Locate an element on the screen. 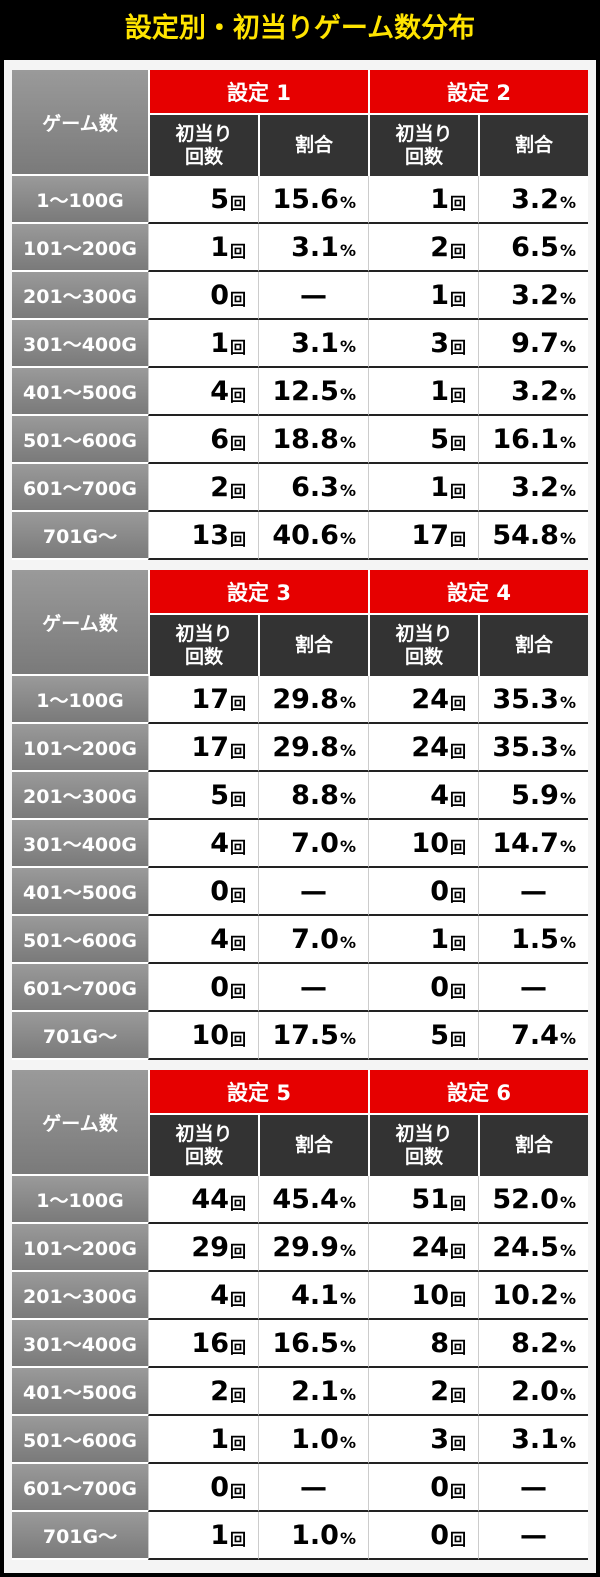  value-cell: 17 回 is located at coordinates (203, 748).